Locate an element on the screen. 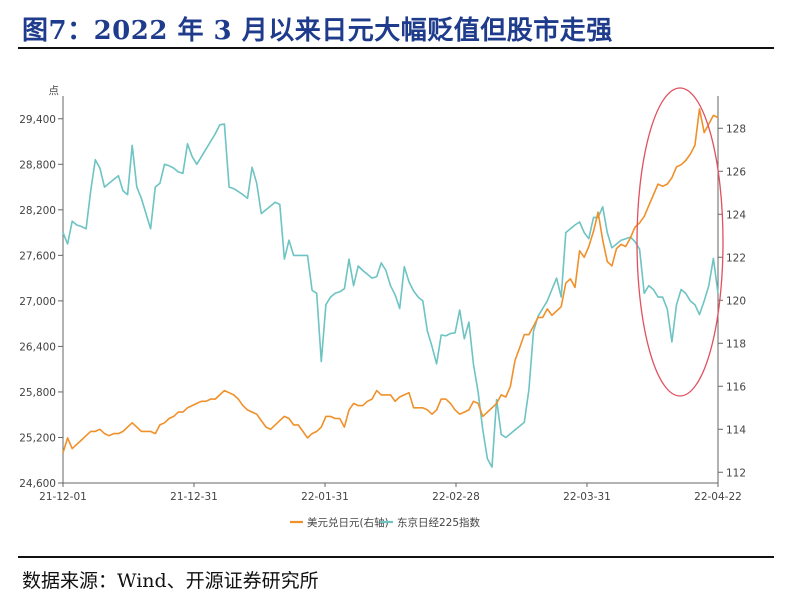 The width and height of the screenshot is (800, 609). left-tick-label: 29,400 is located at coordinates (37, 120).